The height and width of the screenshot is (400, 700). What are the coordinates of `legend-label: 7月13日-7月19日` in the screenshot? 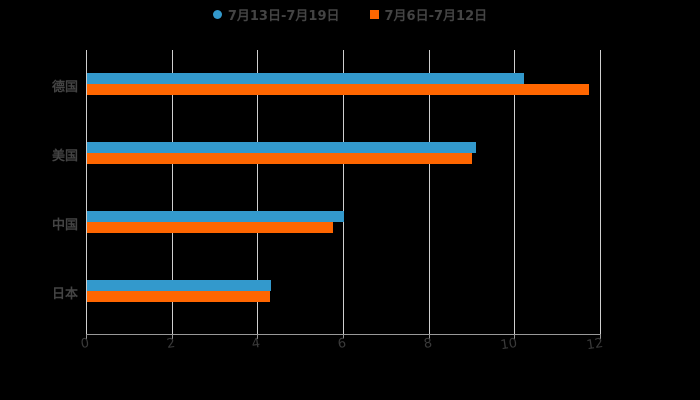 It's located at (283, 16).